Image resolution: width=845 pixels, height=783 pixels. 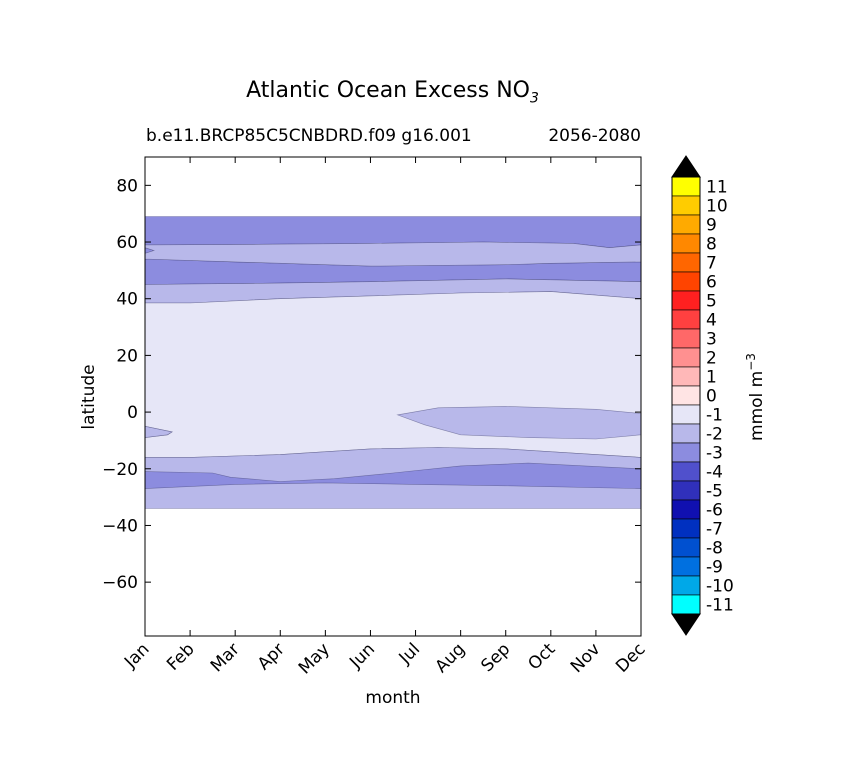 I want to click on colorbar-extend-top, so click(x=686, y=166).